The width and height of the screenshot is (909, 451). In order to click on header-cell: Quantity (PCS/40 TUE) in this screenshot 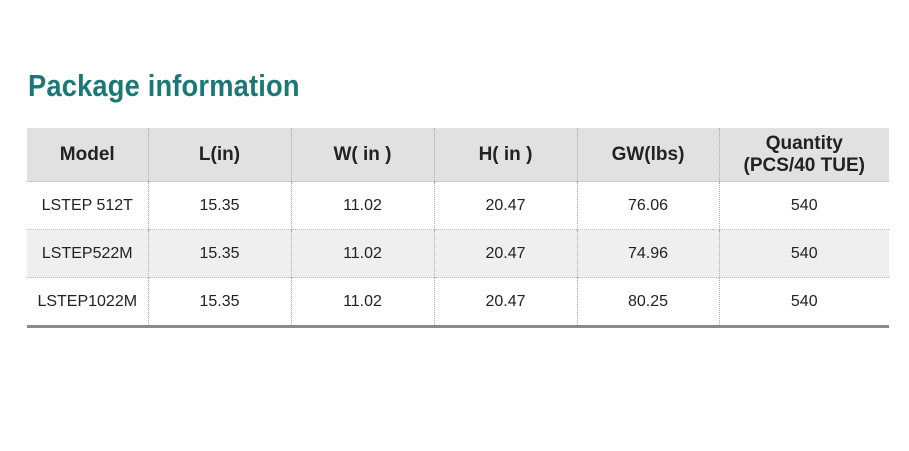, I will do `click(803, 155)`.